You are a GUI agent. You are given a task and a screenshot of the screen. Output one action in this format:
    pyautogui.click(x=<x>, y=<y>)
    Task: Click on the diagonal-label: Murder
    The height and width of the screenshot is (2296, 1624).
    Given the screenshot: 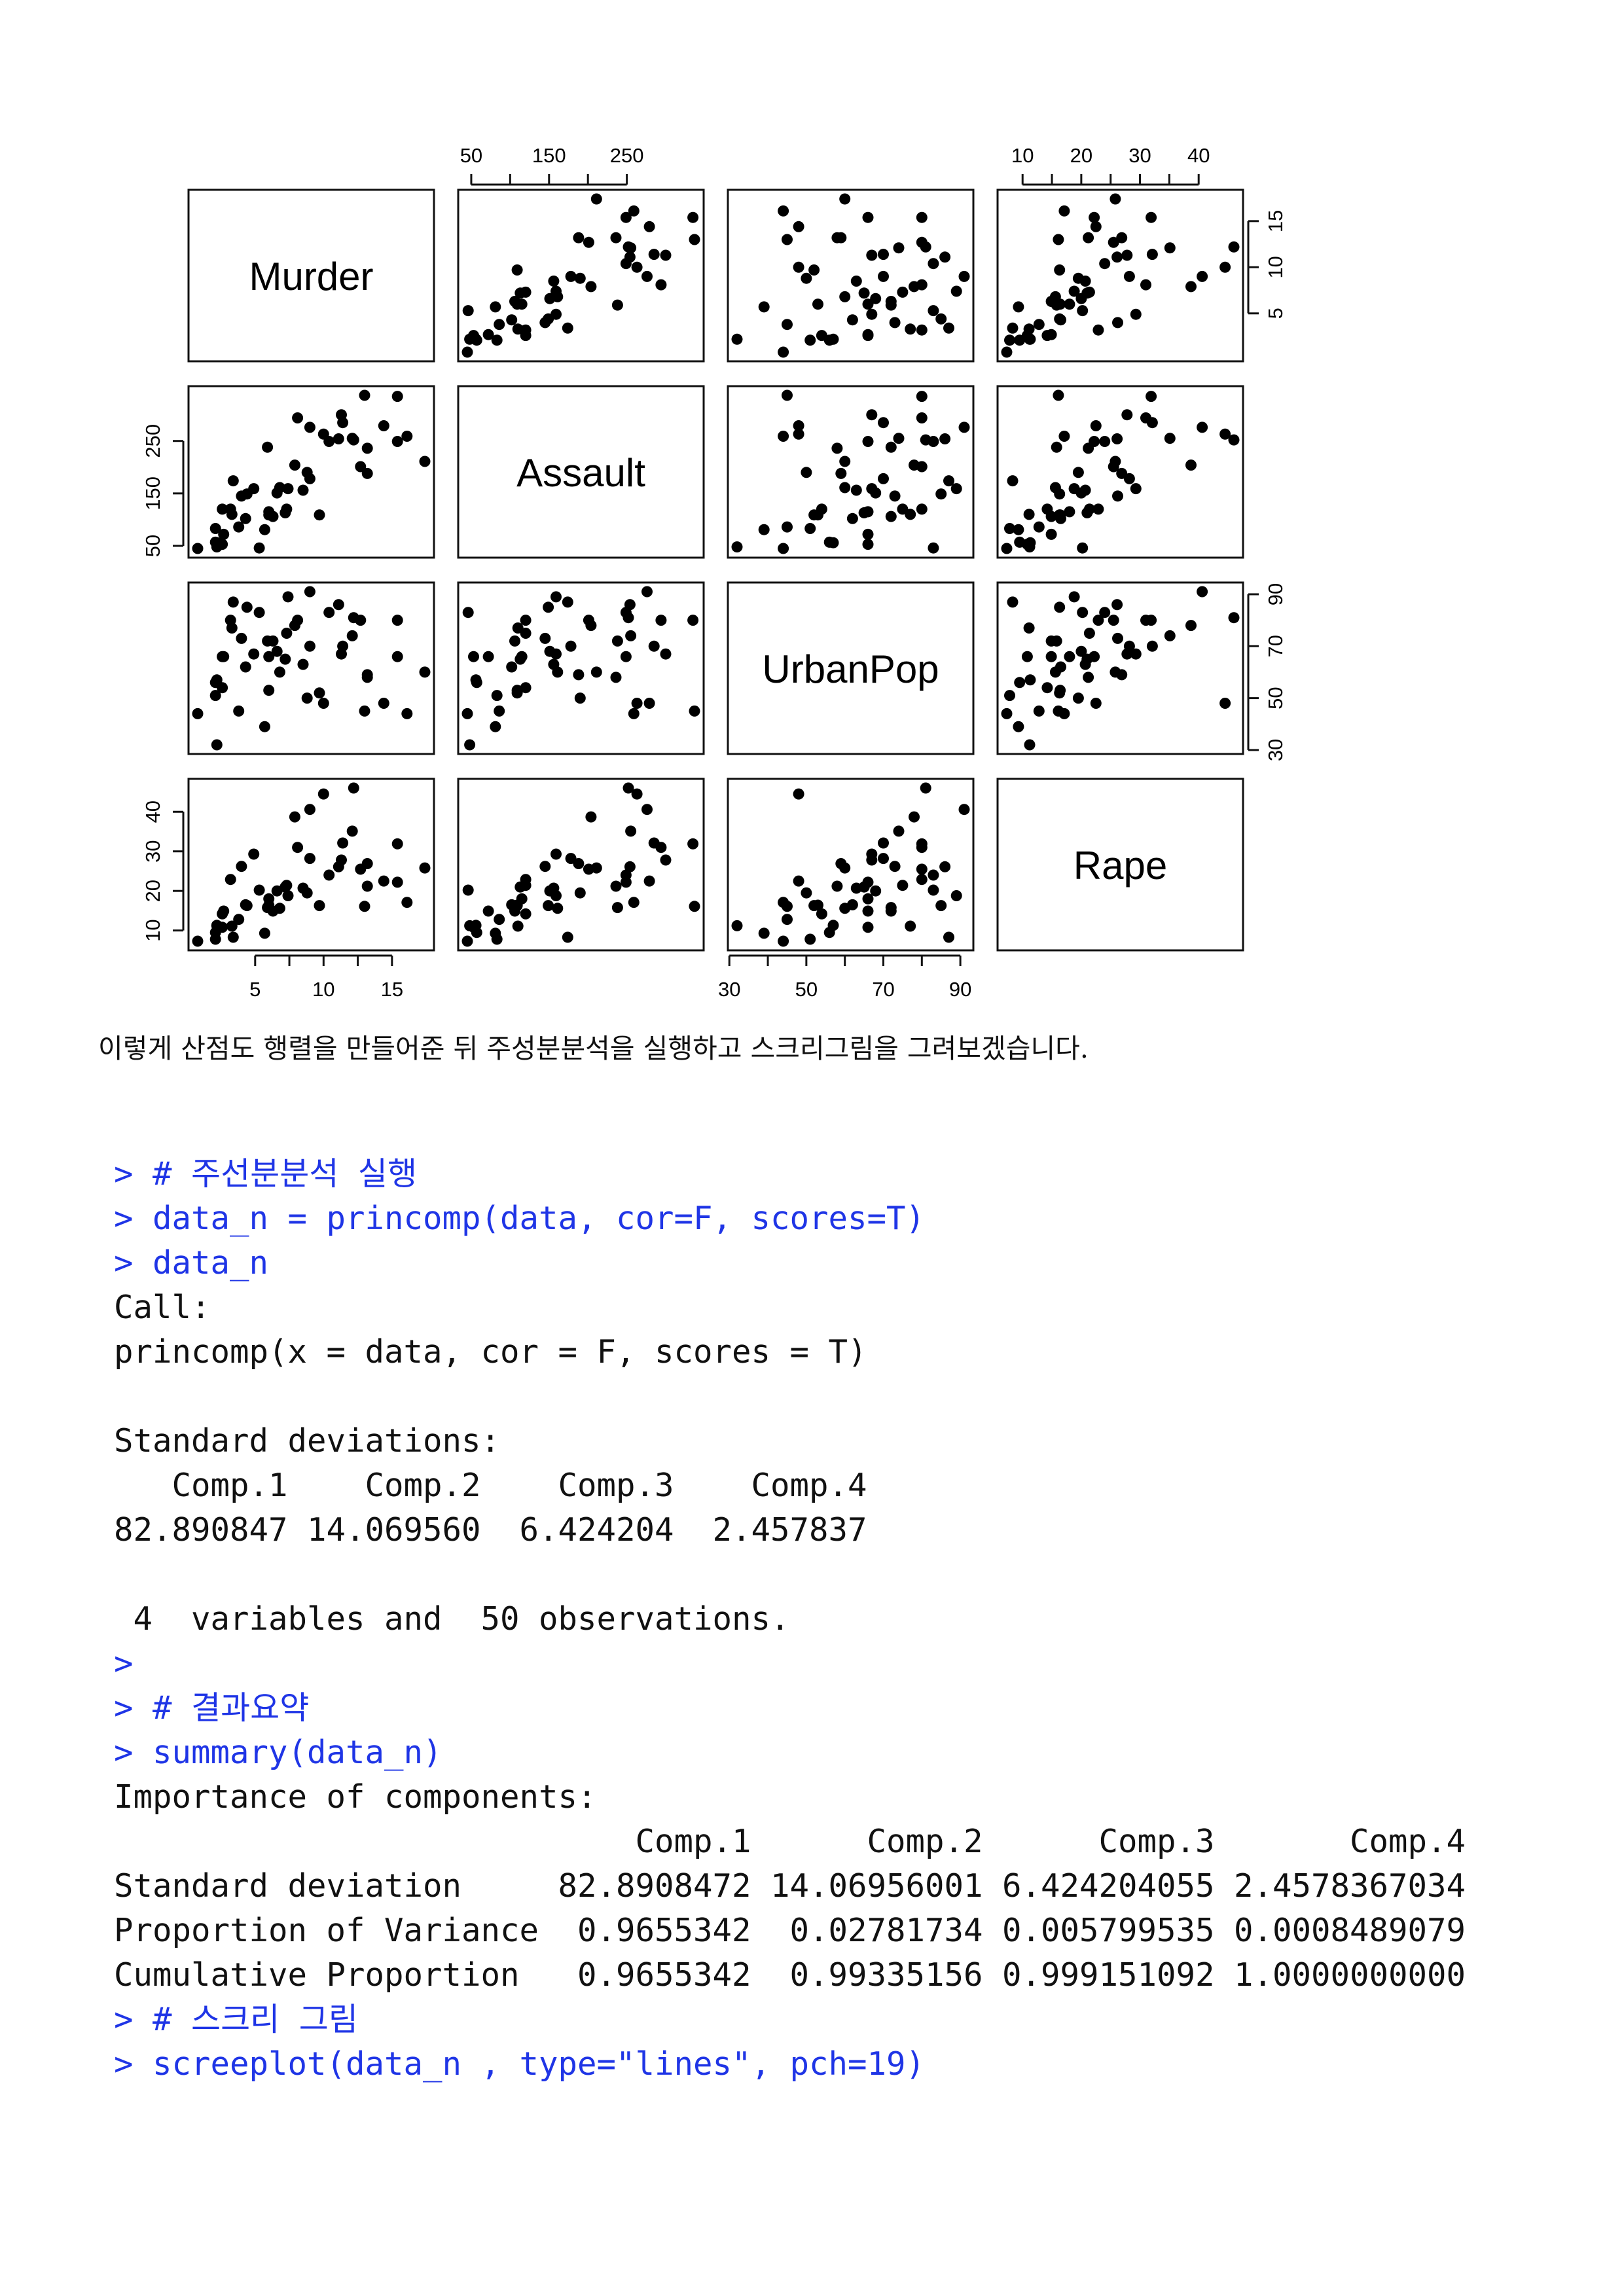 What is the action you would take?
    pyautogui.click(x=311, y=276)
    